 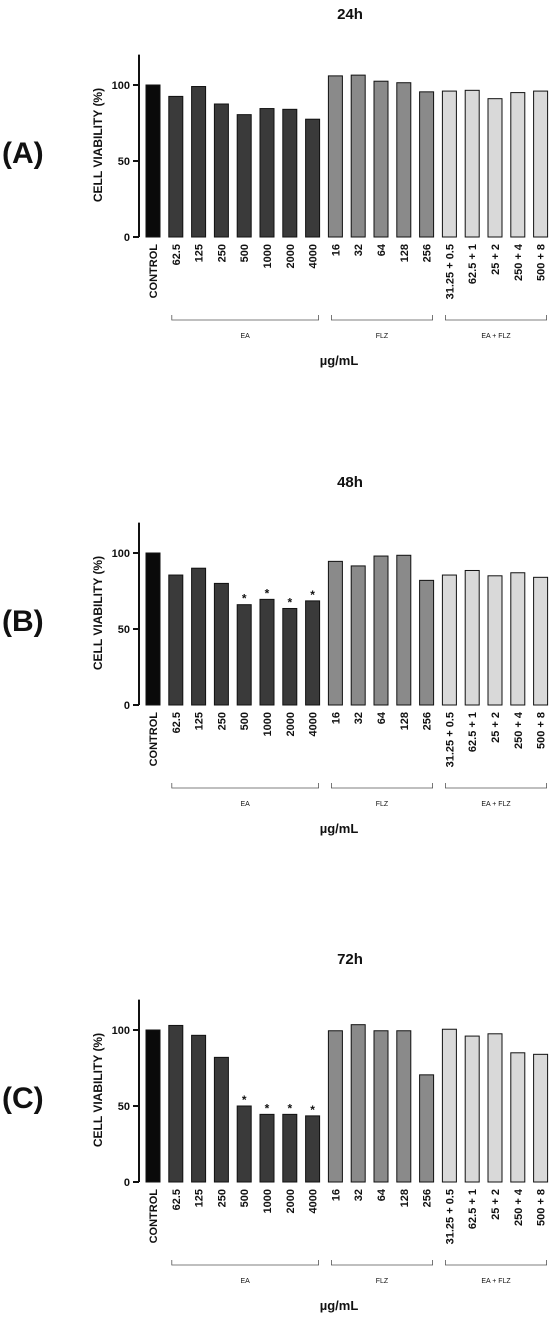 I want to click on bar-250 + 4, so click(x=518, y=639).